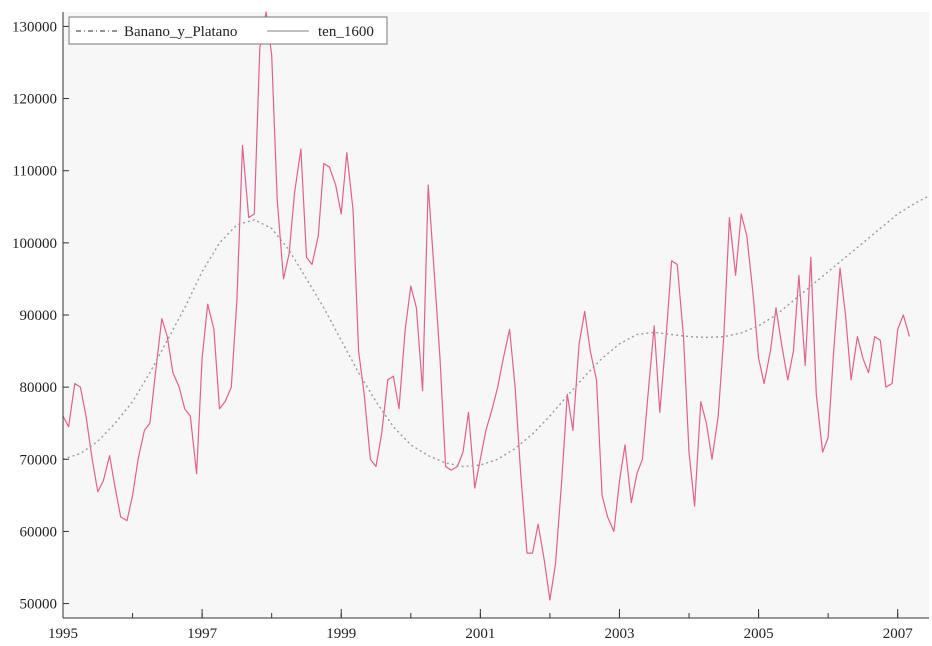 The image size is (932, 646). Describe the element at coordinates (39, 532) in the screenshot. I see `y-tick-label: 60000` at that location.